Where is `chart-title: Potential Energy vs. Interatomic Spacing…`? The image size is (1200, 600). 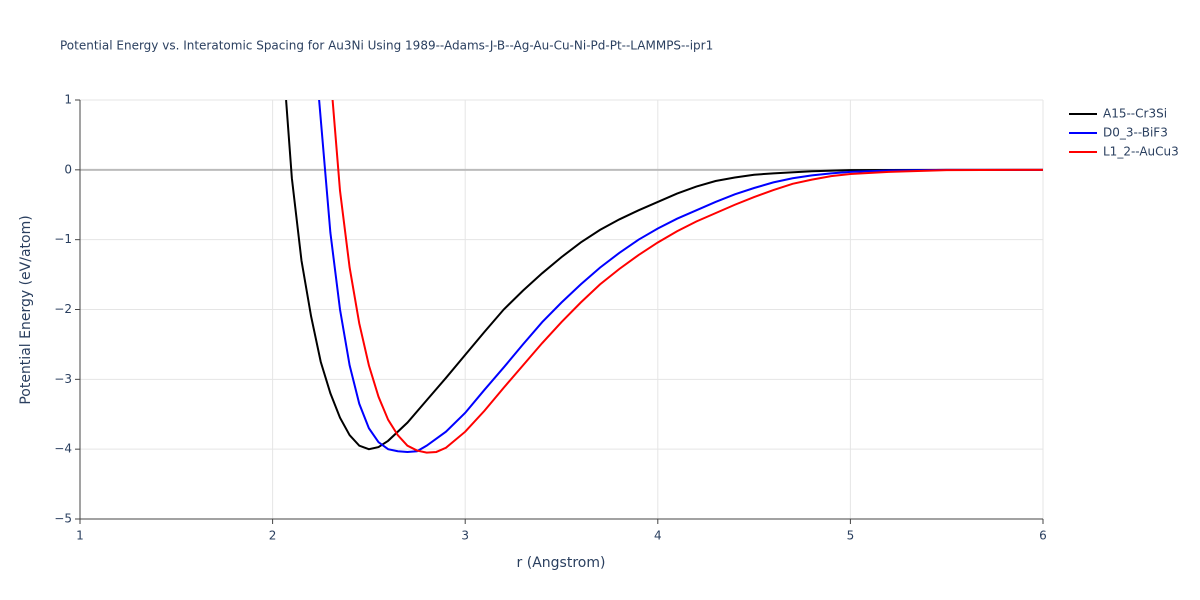 chart-title: Potential Energy vs. Interatomic Spacing… is located at coordinates (386, 46).